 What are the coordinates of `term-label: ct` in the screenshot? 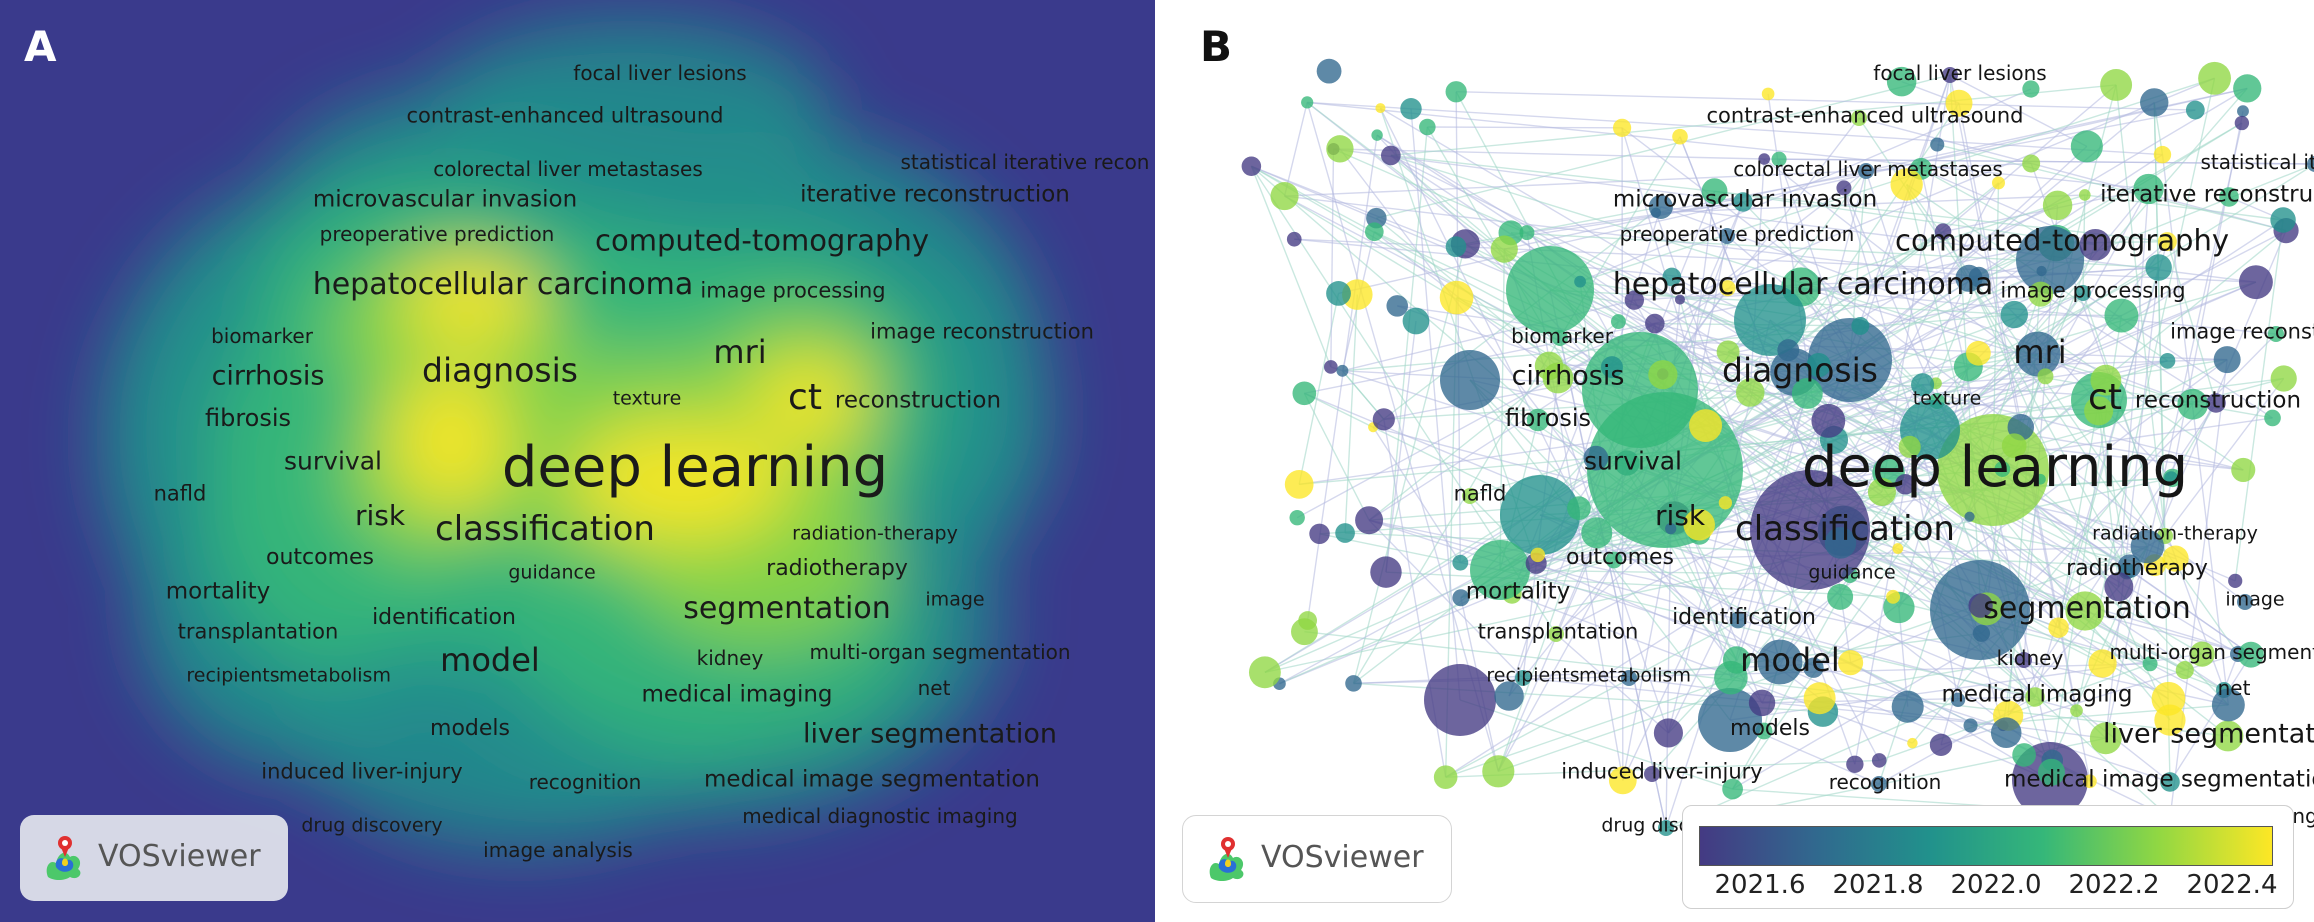 It's located at (805, 397).